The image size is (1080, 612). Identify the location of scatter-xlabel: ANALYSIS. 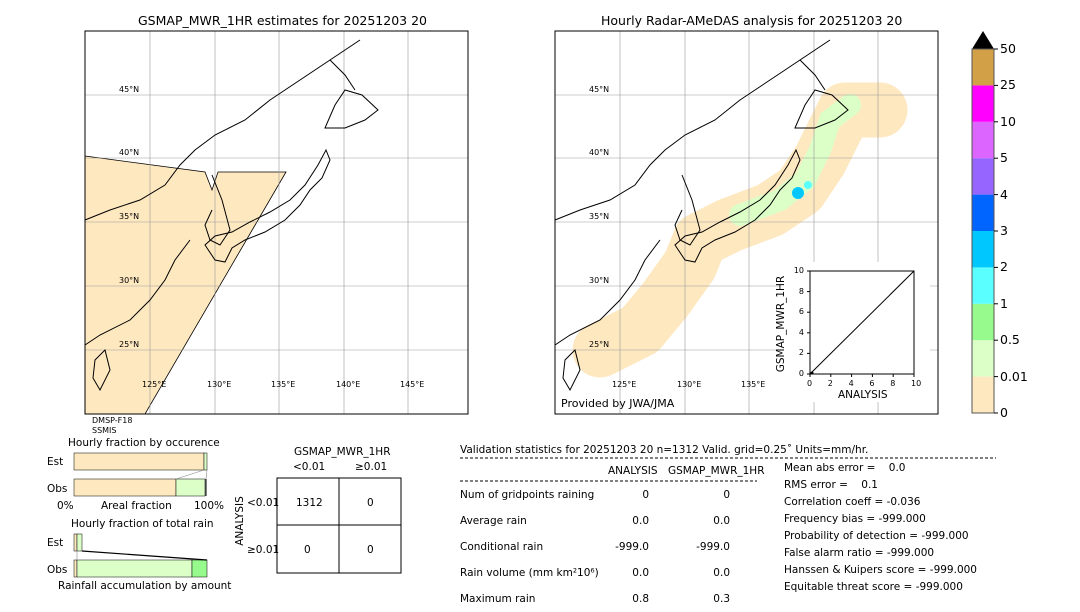
(863, 395).